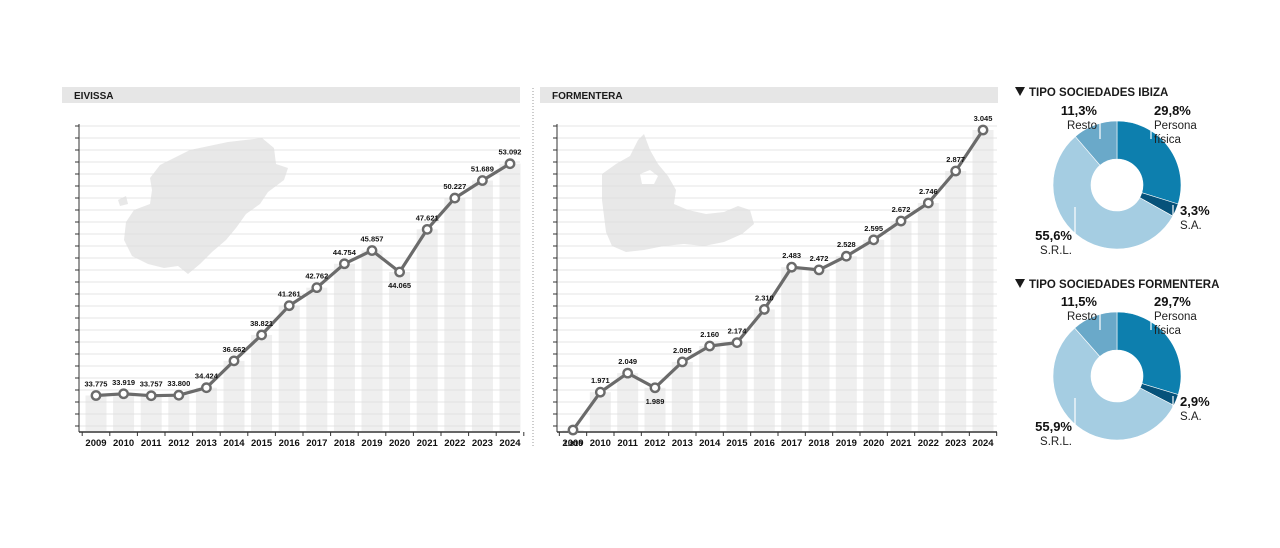 Image resolution: width=1280 pixels, height=548 pixels. Describe the element at coordinates (262, 443) in the screenshot. I see `x-tick-label: 2015` at that location.